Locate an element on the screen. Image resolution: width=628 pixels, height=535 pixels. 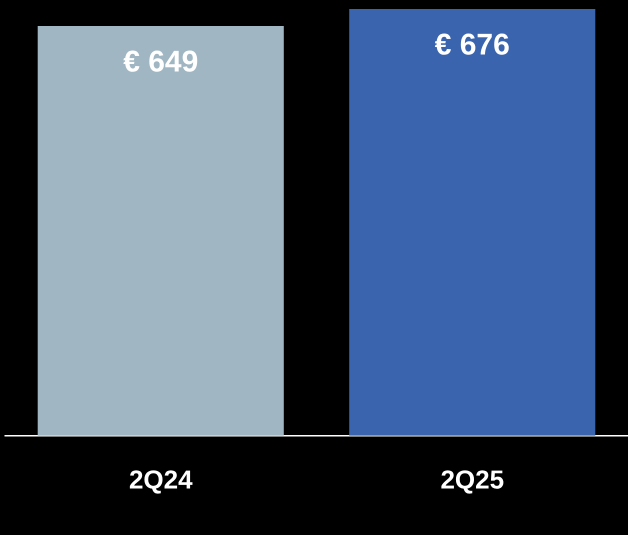
x-tick-label: 2Q24 is located at coordinates (161, 479).